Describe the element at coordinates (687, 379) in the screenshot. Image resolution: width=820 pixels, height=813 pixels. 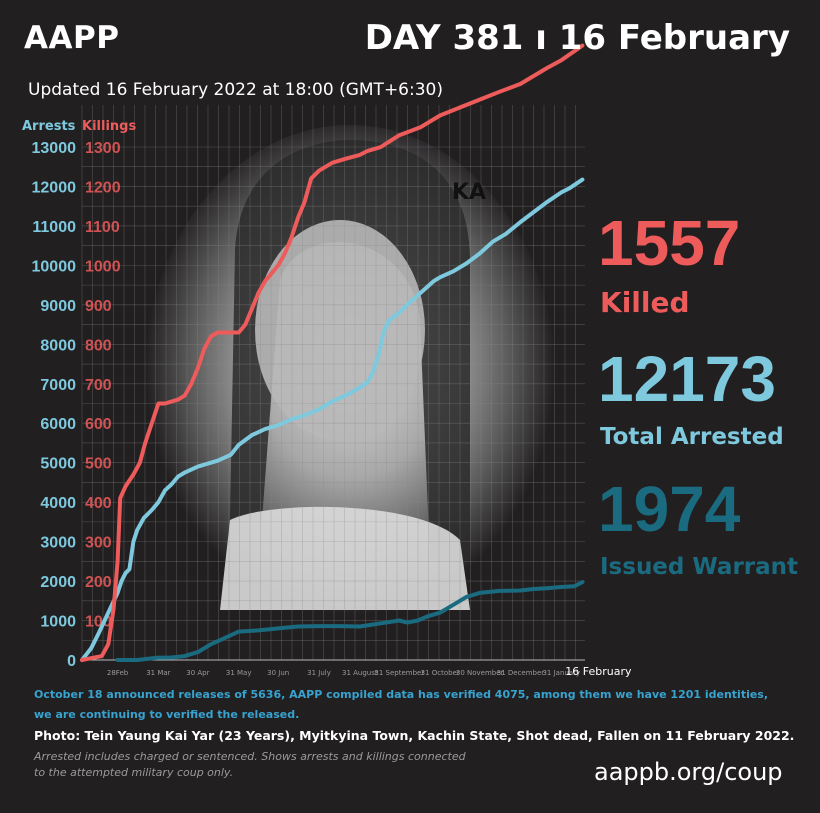
I see `arrested-count: 12173` at that location.